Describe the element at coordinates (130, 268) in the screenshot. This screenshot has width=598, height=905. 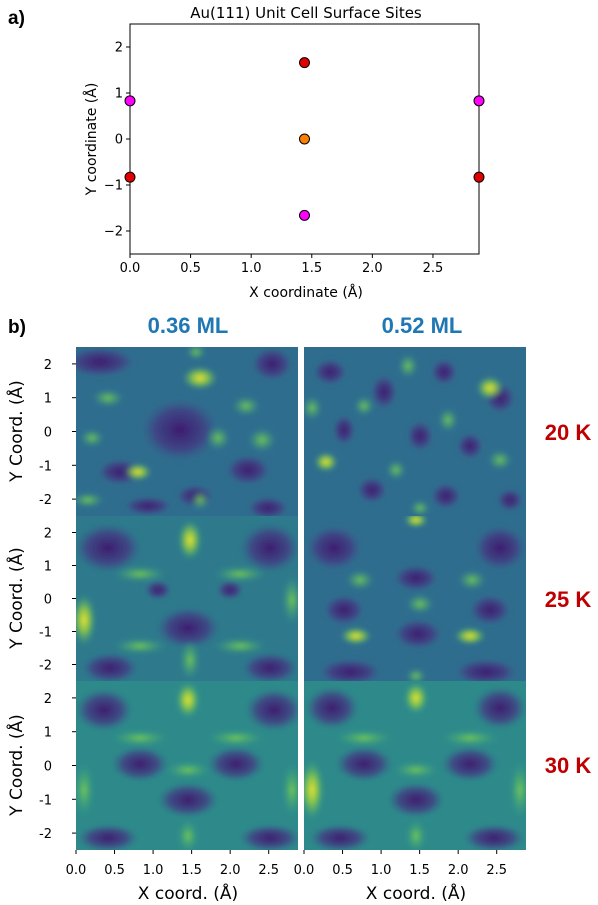
I see `x-tick-label: 0.0` at that location.